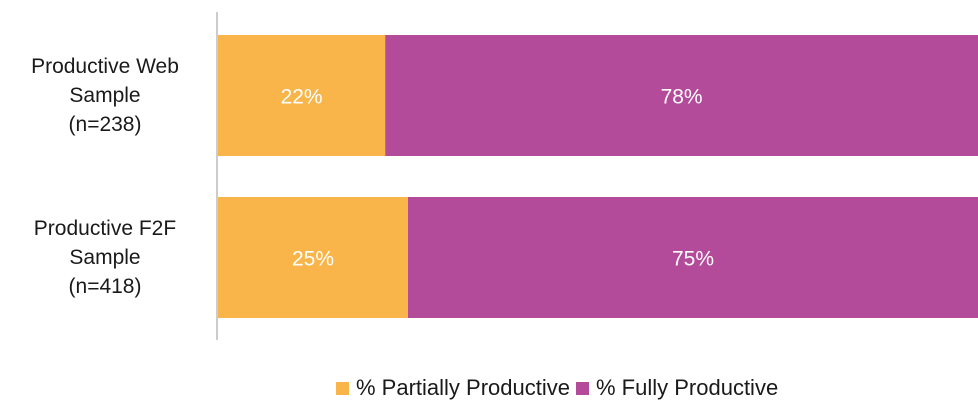  Describe the element at coordinates (105, 124) in the screenshot. I see `category-label-line: (n=238)` at that location.